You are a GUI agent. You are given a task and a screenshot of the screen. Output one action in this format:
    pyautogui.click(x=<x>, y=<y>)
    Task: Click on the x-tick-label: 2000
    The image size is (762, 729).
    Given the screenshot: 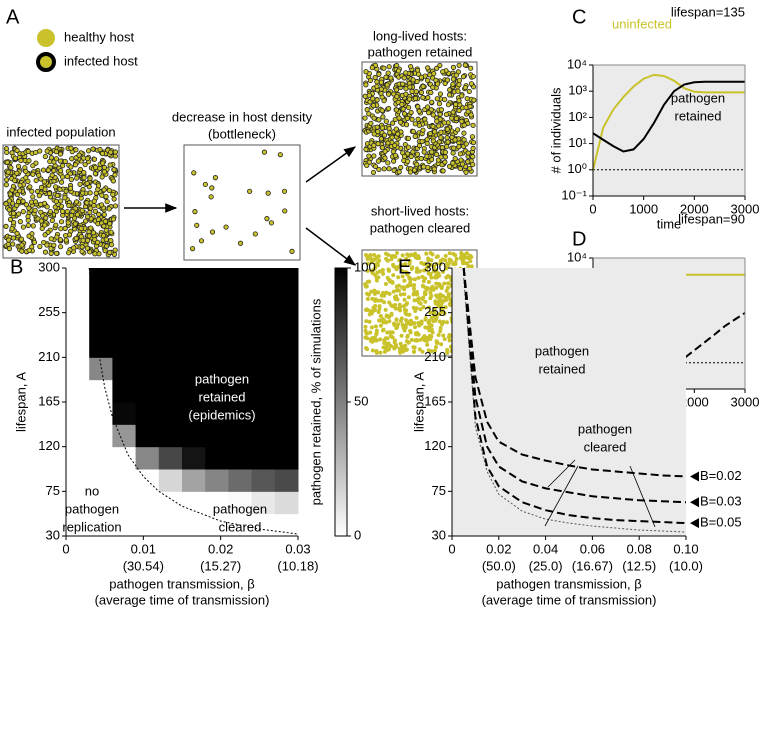 What is the action you would take?
    pyautogui.click(x=694, y=401)
    